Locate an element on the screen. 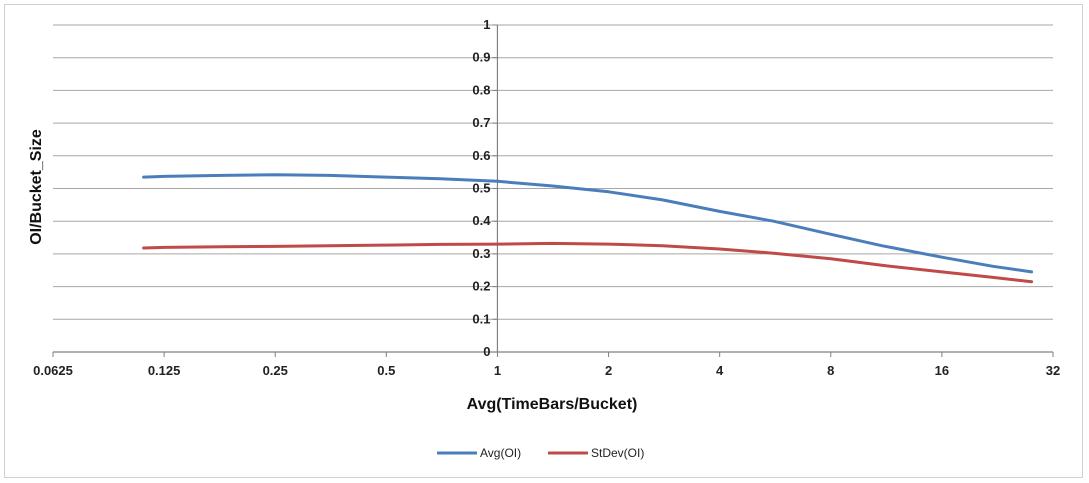 This screenshot has height=483, width=1089. legend: Avg(OI) StDev(OI) is located at coordinates (540, 453).